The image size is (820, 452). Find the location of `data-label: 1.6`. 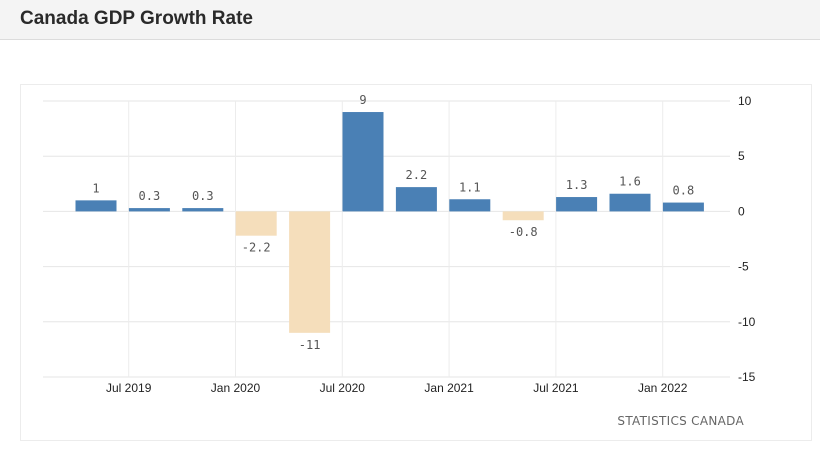

data-label: 1.6 is located at coordinates (630, 182).